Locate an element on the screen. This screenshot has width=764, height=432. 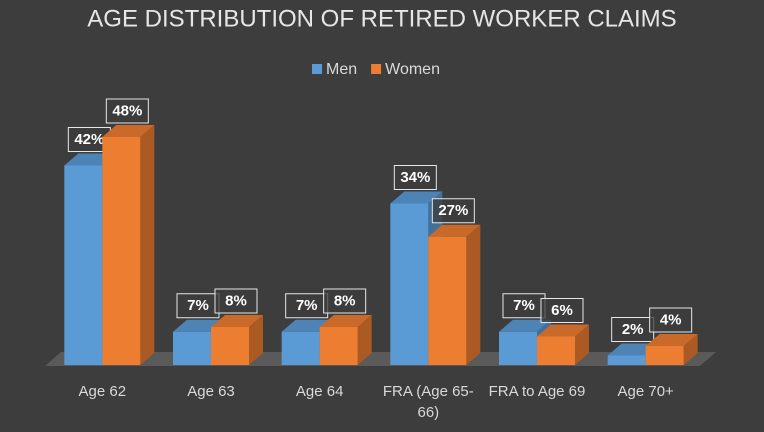
legend-label: Men is located at coordinates (341, 69).